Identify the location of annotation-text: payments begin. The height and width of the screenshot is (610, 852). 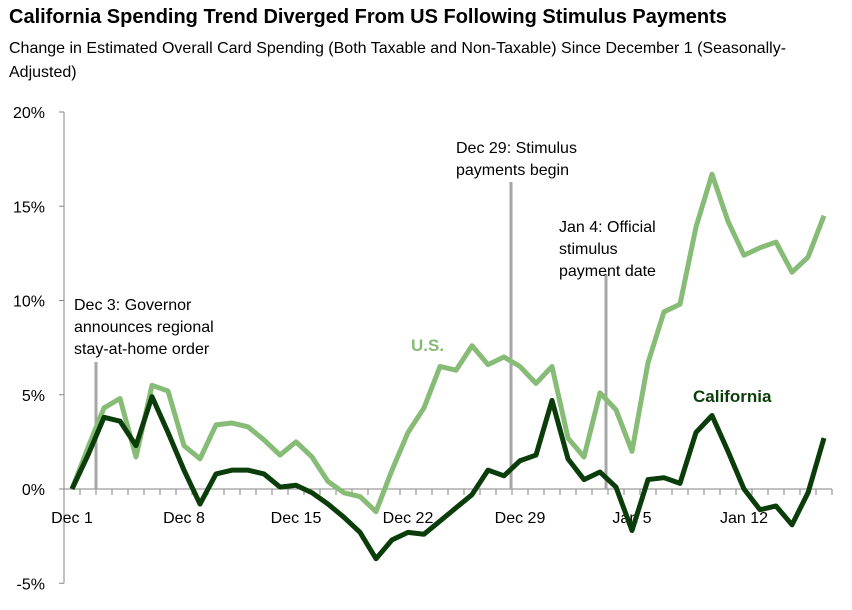
(512, 170).